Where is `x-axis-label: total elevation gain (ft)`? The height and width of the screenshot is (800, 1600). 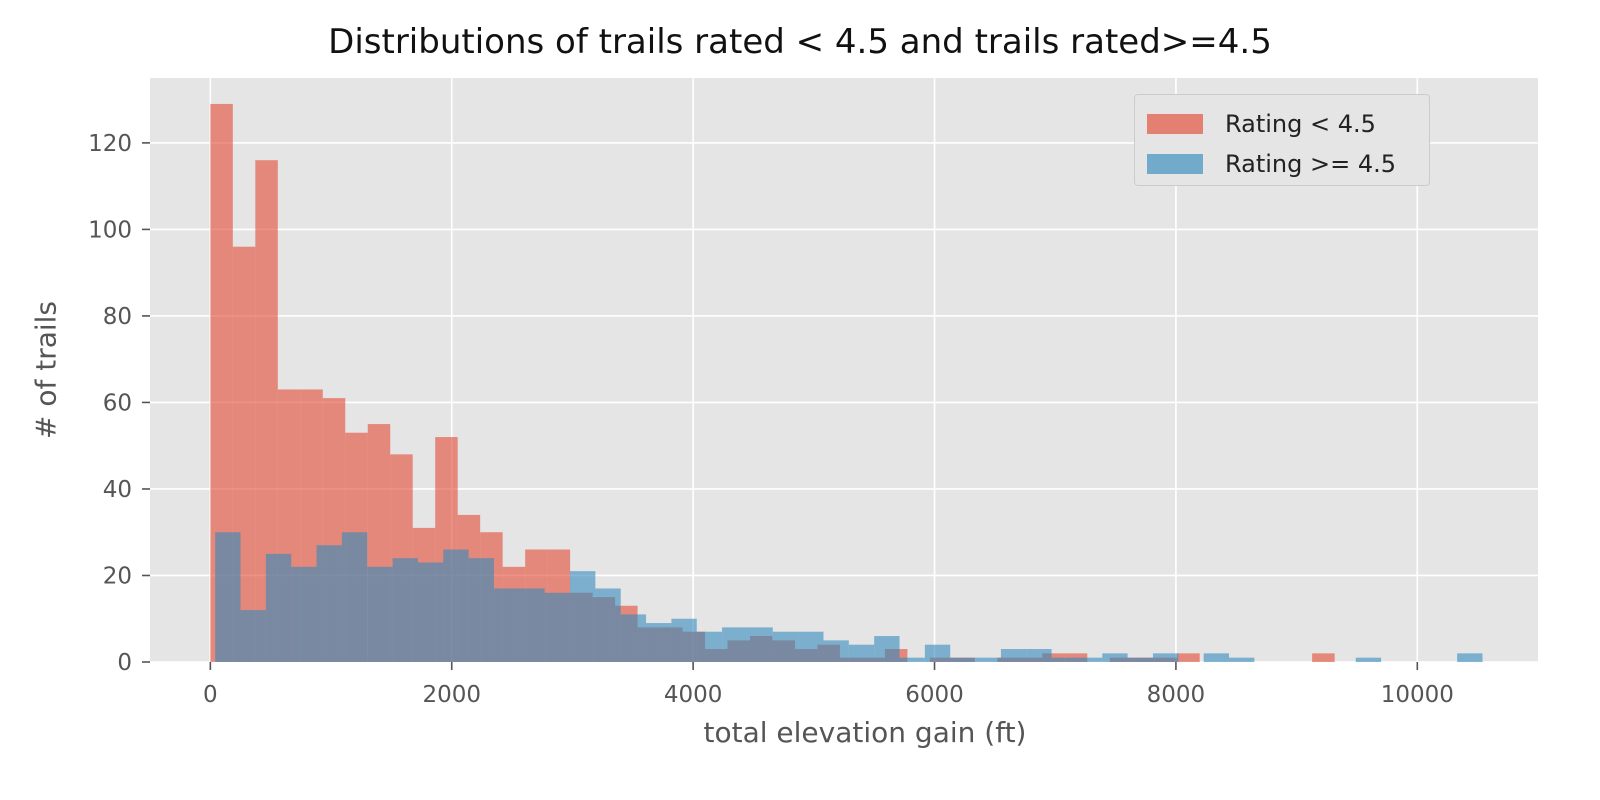
x-axis-label: total elevation gain (ft) is located at coordinates (865, 732).